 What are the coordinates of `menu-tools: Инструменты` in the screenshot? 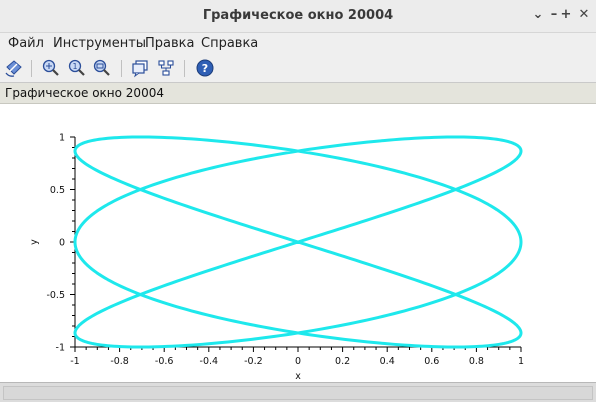 It's located at (100, 43).